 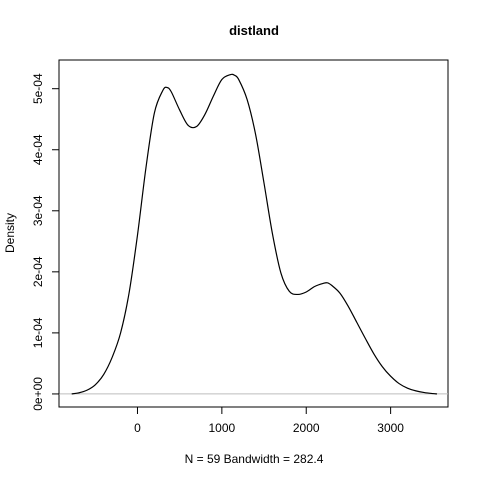 I want to click on y-axis: 0e+00 1e-04 2e-04 3e-04 4e-04 5e-04, so click(x=45, y=242).